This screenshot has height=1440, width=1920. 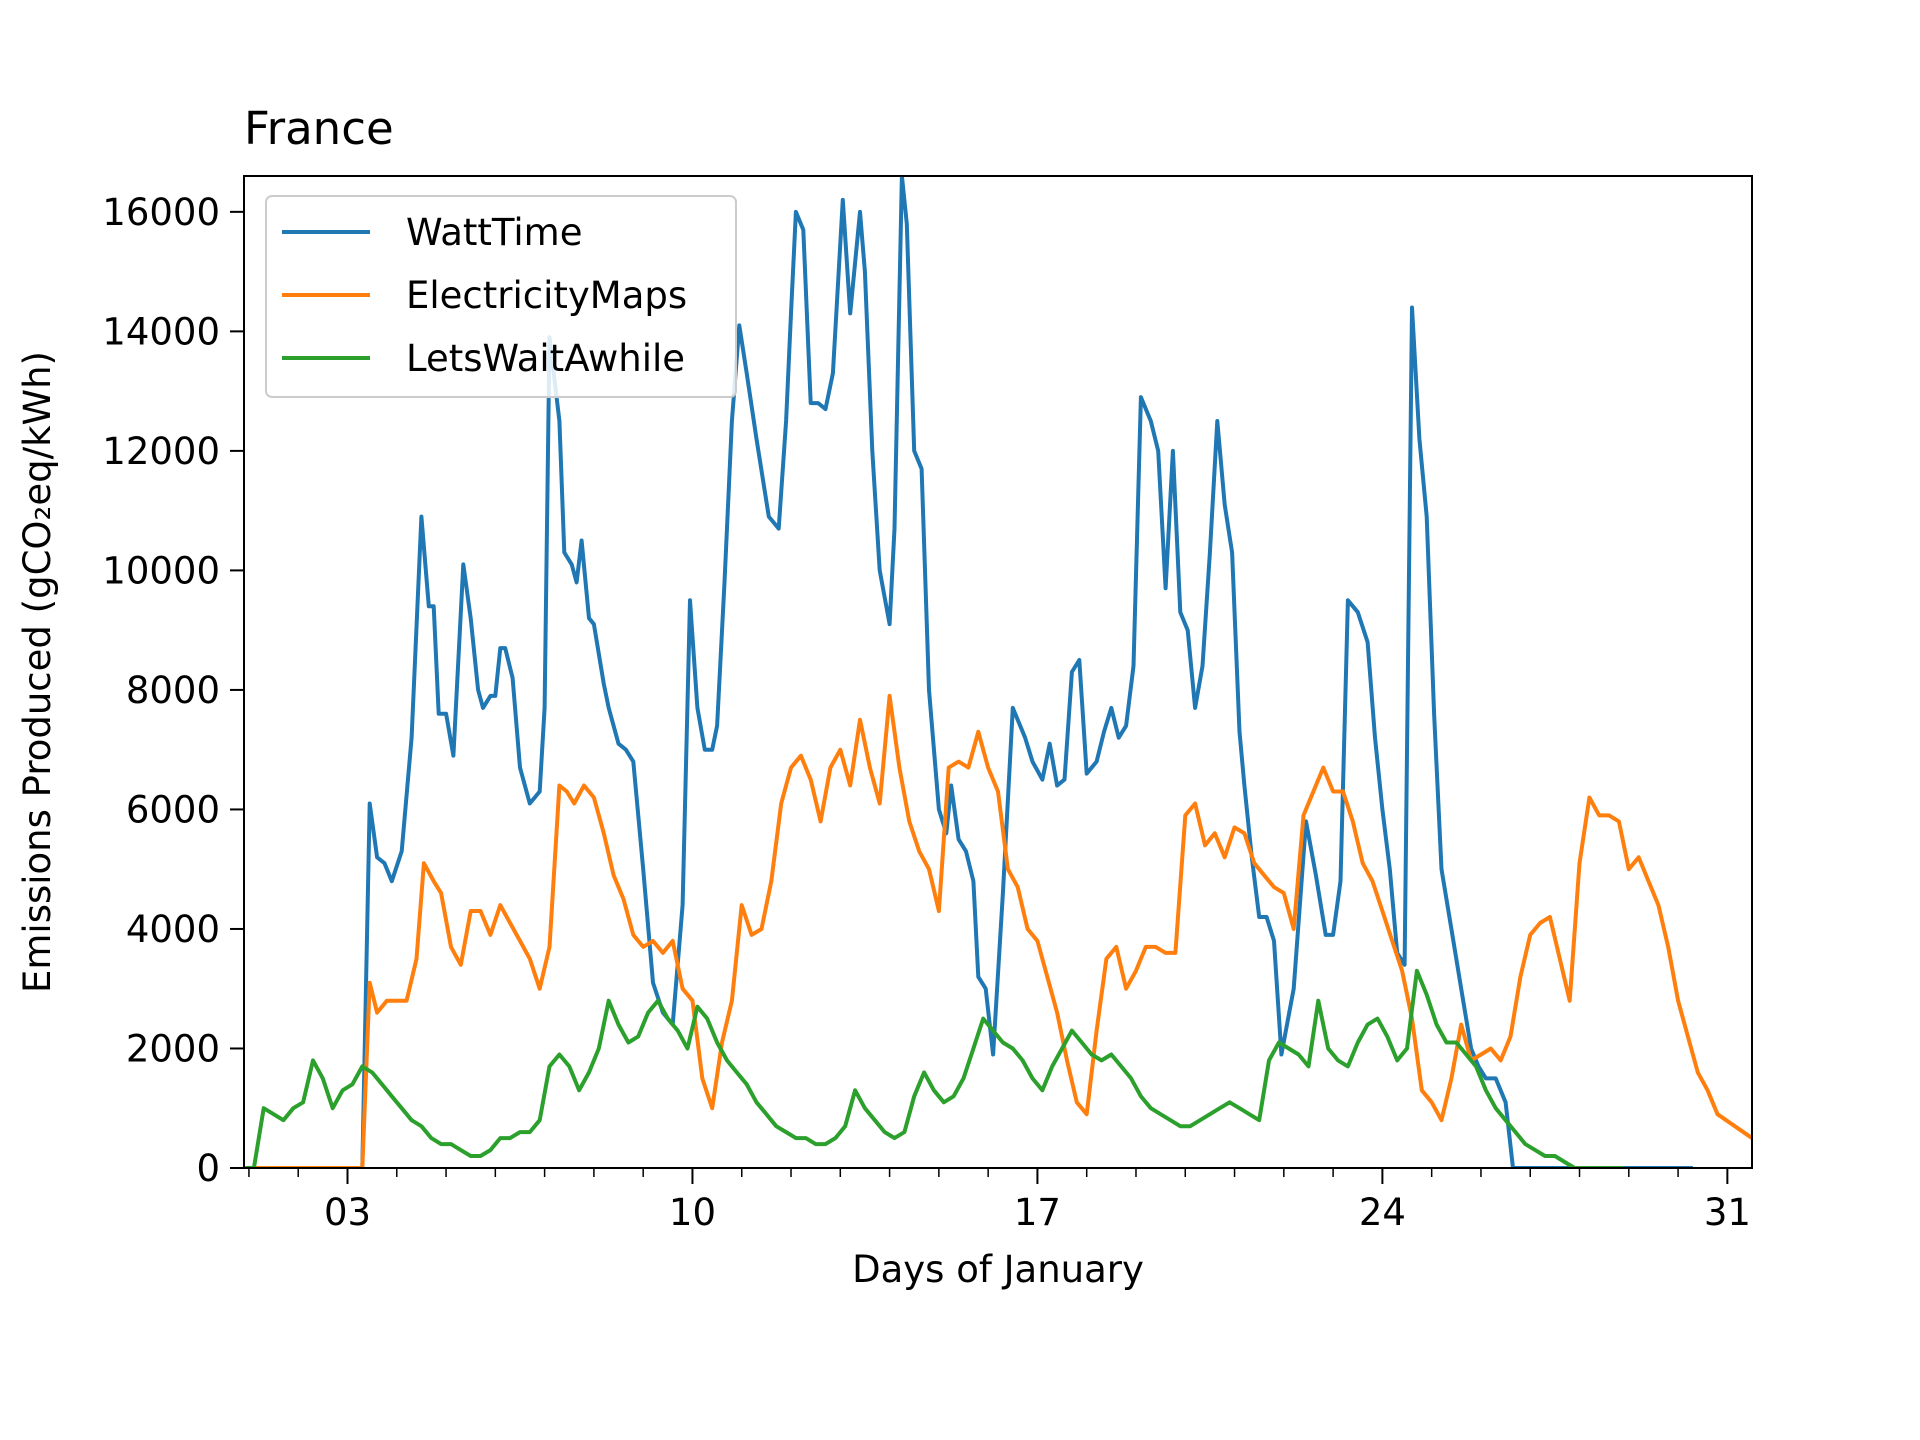 What do you see at coordinates (161, 451) in the screenshot?
I see `y-tick-label: 12000` at bounding box center [161, 451].